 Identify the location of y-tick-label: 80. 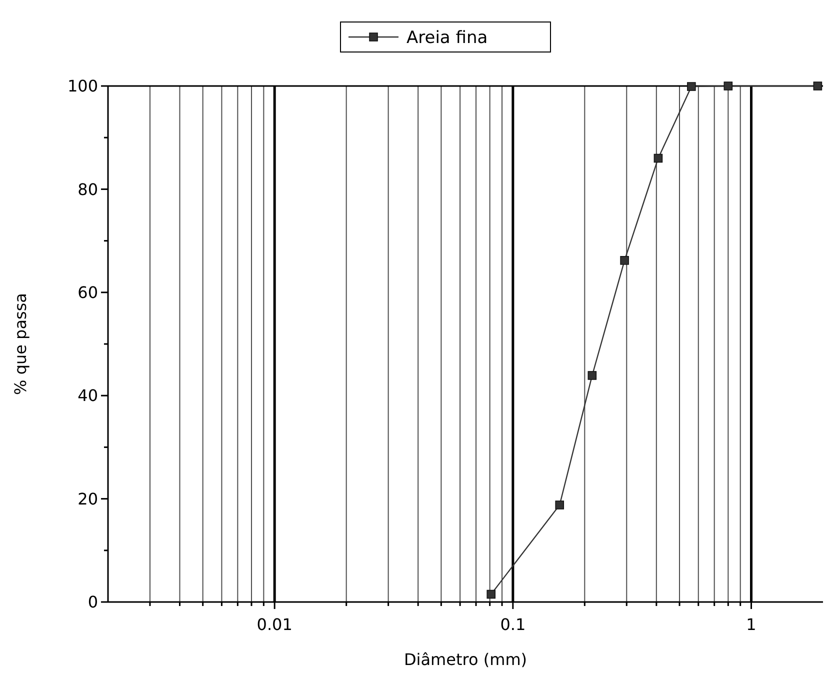
(88, 189).